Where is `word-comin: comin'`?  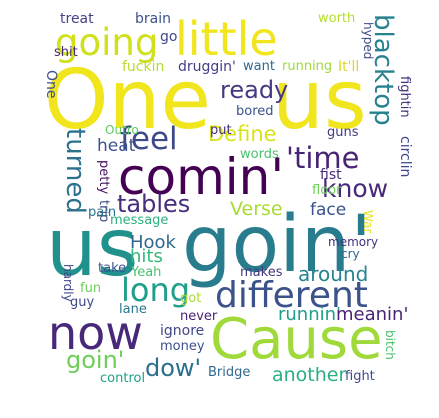
word-comin: comin' is located at coordinates (201, 177).